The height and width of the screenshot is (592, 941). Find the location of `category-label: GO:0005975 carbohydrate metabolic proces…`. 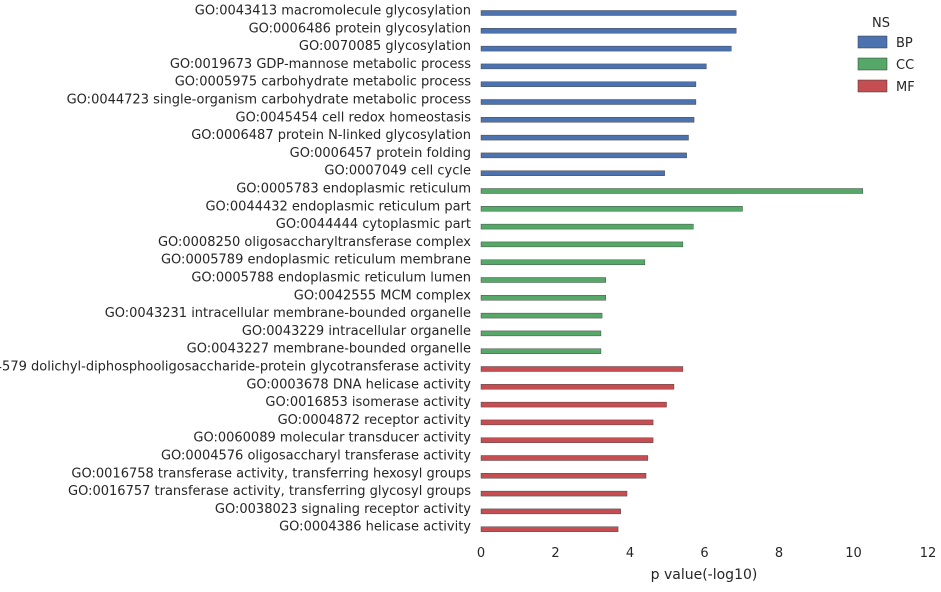

category-label: GO:0005975 carbohydrate metabolic proces… is located at coordinates (323, 82).